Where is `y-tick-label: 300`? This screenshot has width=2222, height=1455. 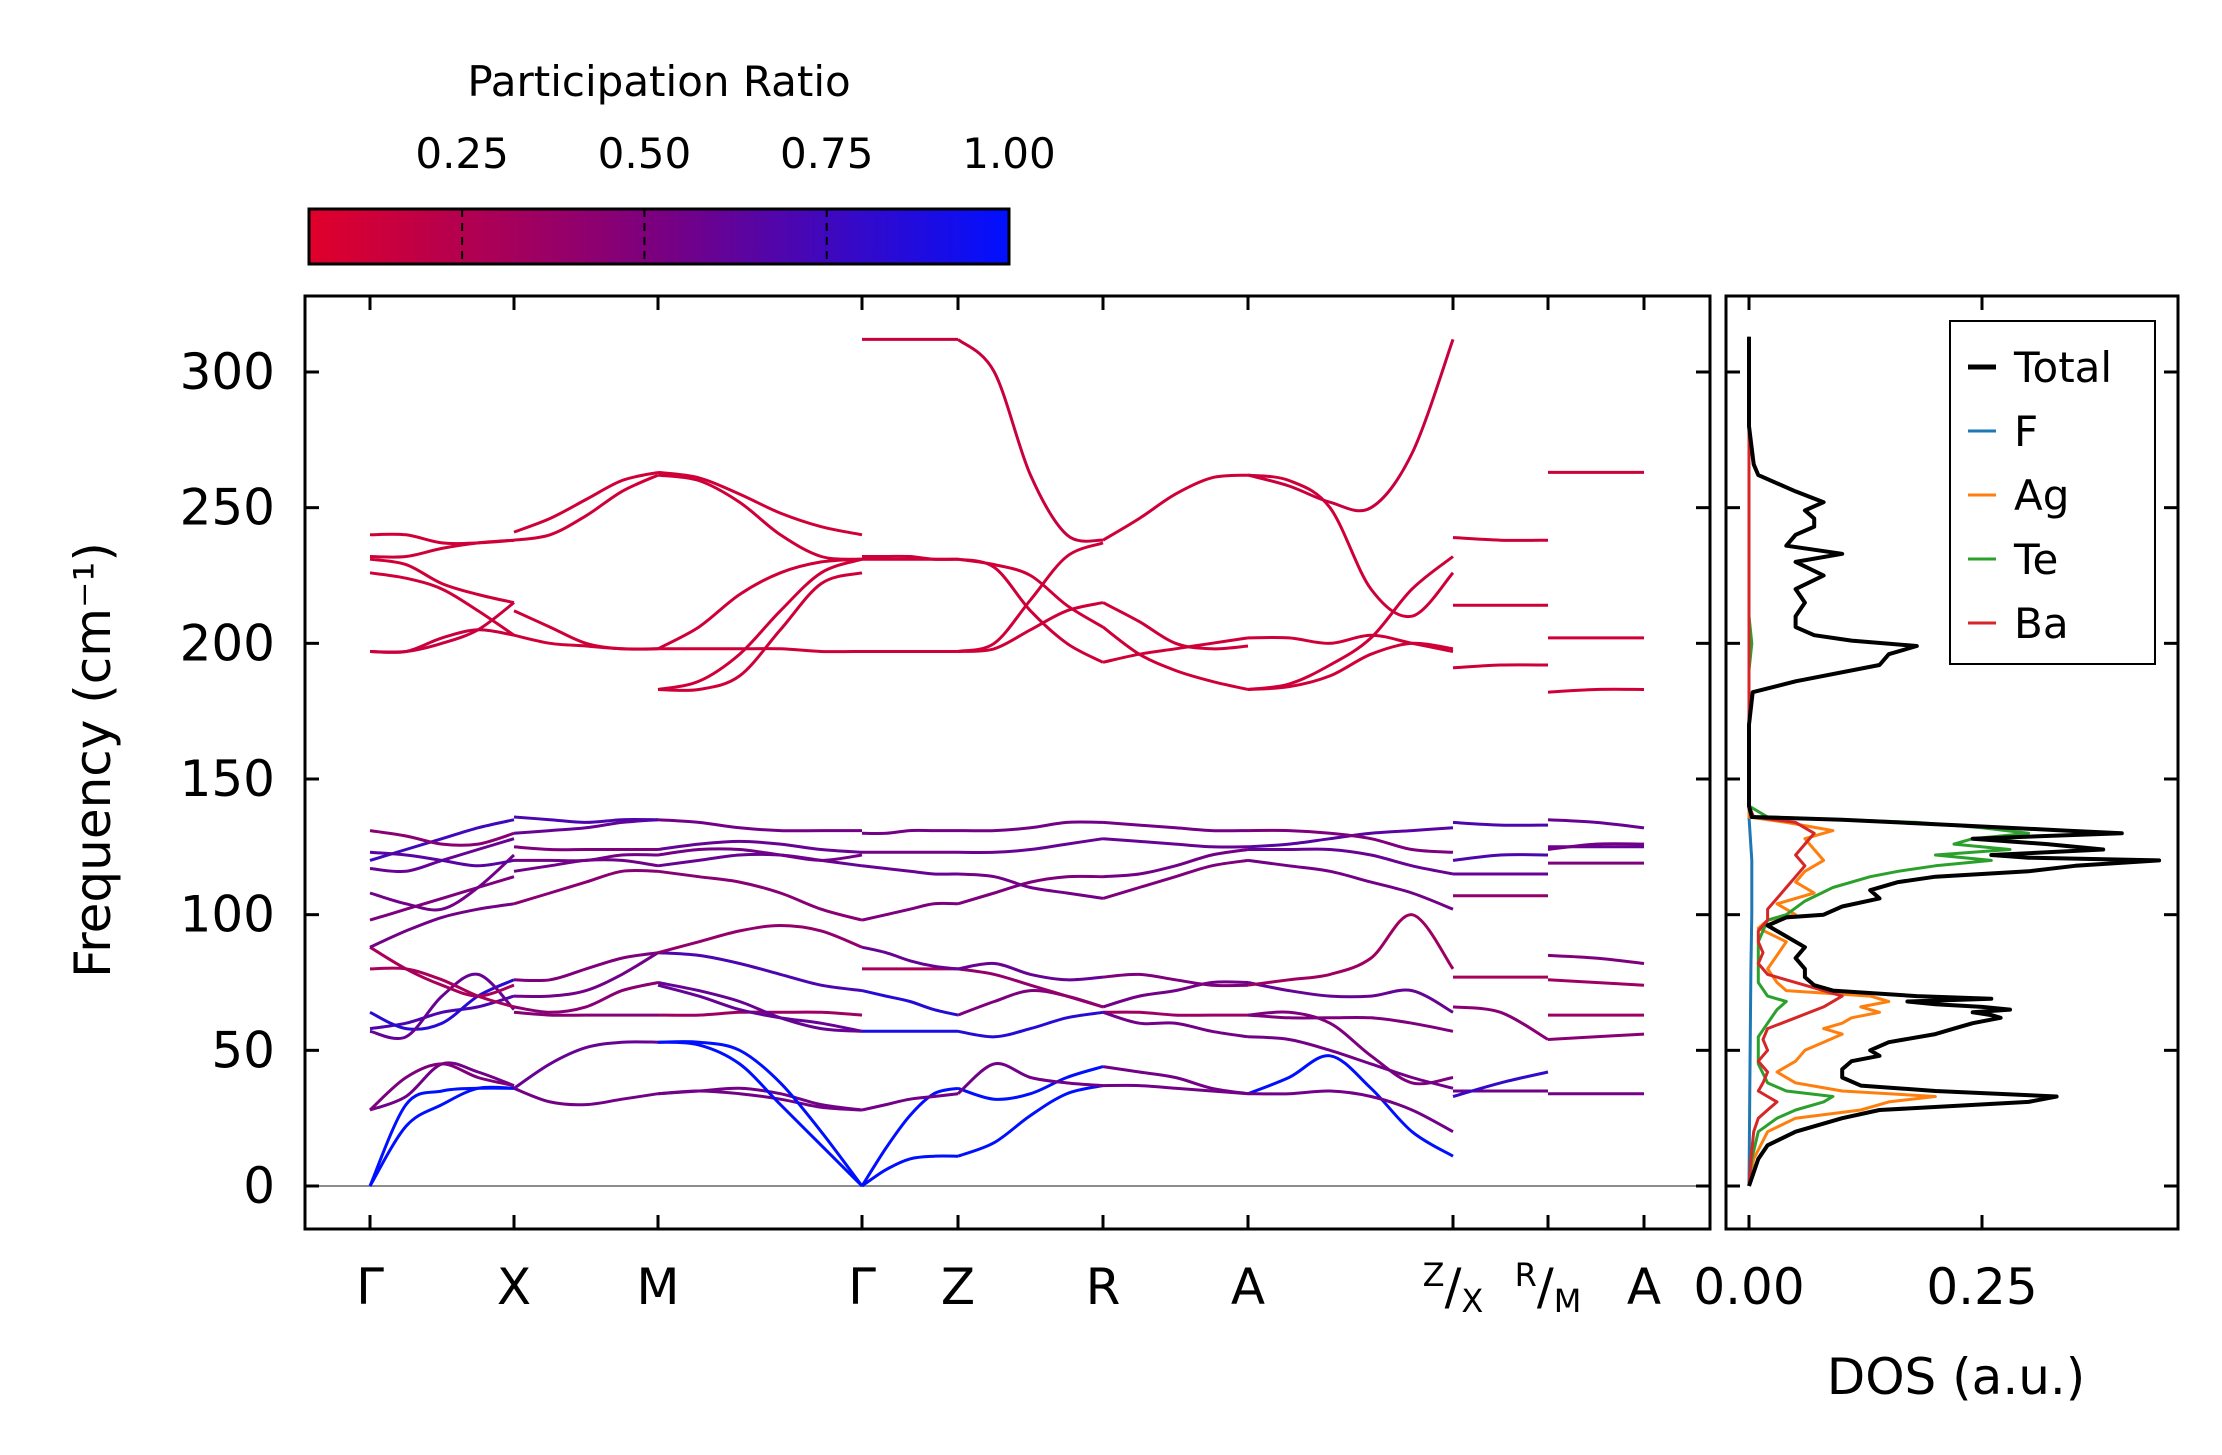 y-tick-label: 300 is located at coordinates (227, 372).